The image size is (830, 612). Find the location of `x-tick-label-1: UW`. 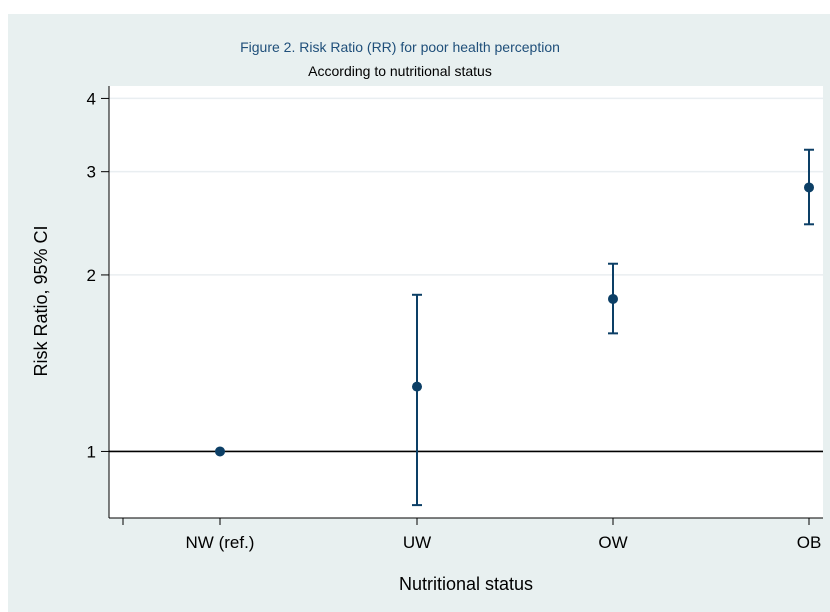

x-tick-label-1: UW is located at coordinates (417, 542).